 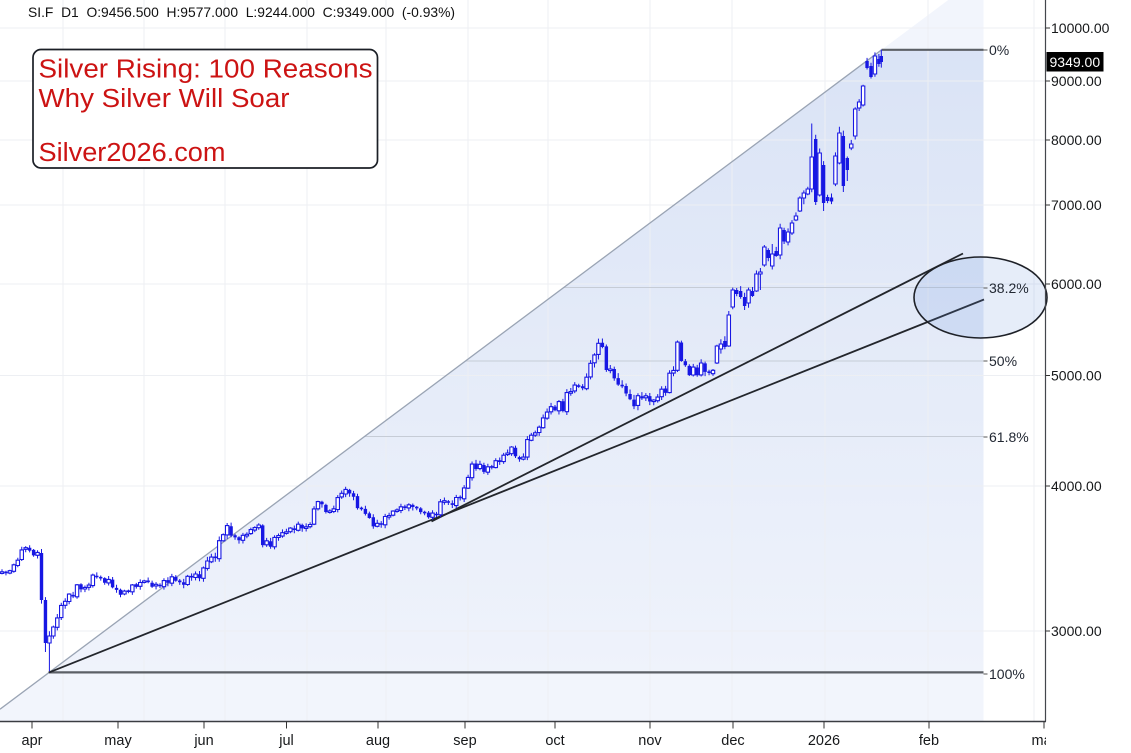 I want to click on svg-text: feb, so click(x=929, y=741).